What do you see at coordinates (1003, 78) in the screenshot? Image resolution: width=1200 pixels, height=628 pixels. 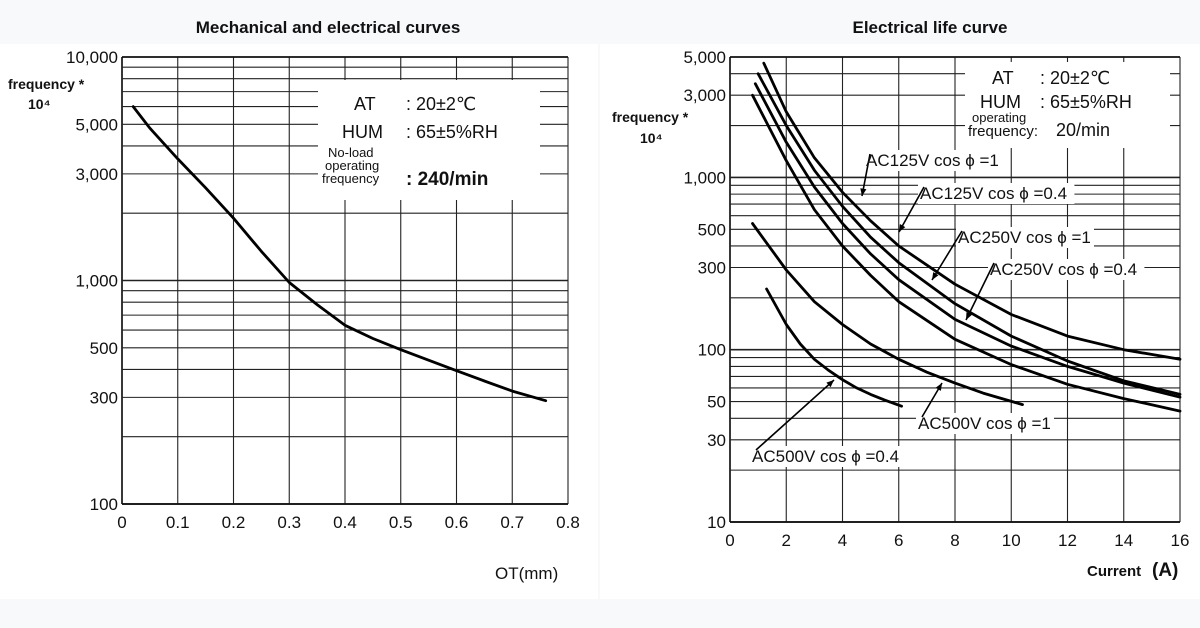 I see `right-at-key: AT` at bounding box center [1003, 78].